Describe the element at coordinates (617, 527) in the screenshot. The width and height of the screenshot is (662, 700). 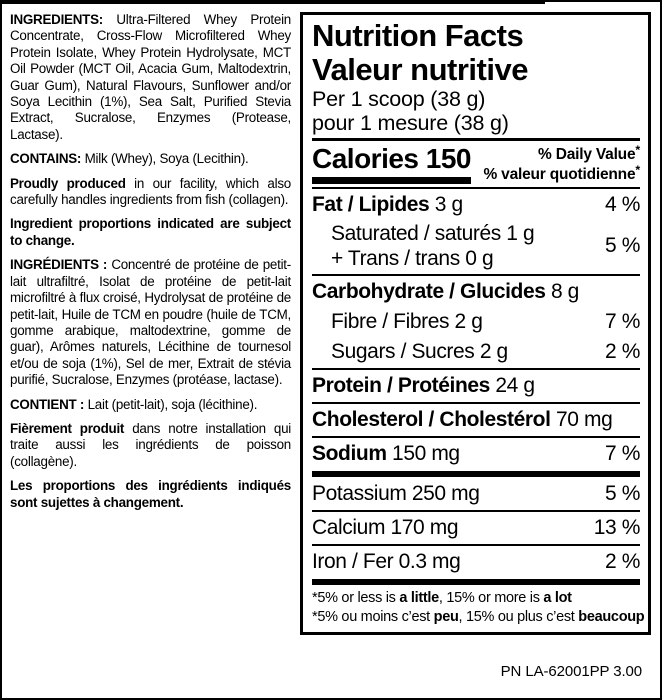
I see `daily-value-percent: 13 %` at that location.